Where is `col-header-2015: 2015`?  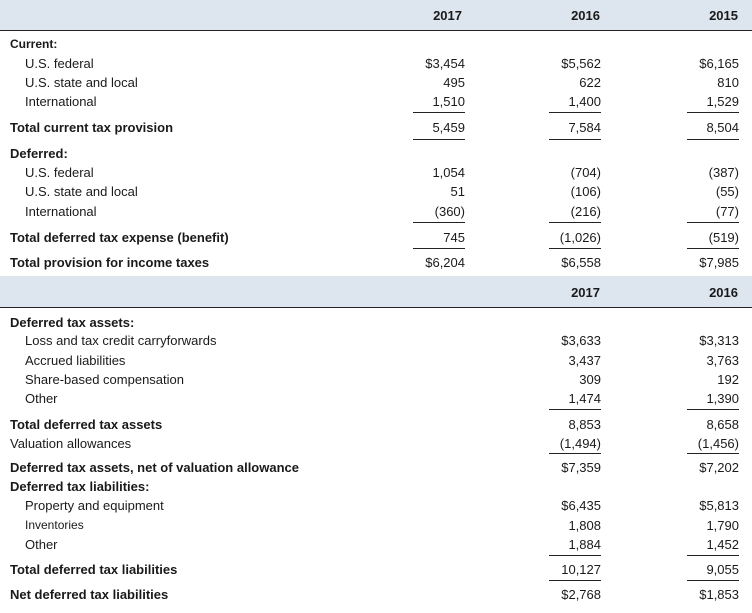
col-header-2015: 2015 is located at coordinates (723, 15).